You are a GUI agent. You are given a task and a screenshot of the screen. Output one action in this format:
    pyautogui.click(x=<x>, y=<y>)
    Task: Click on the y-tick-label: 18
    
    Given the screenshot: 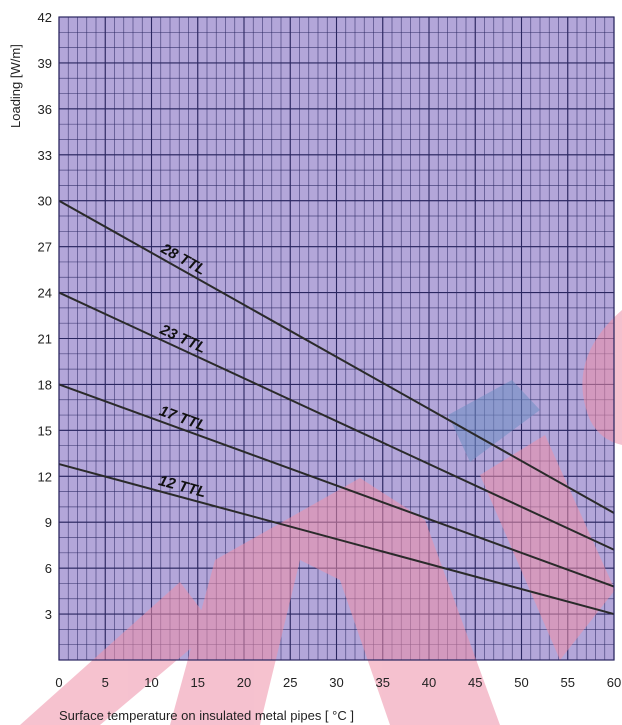 What is the action you would take?
    pyautogui.click(x=45, y=384)
    